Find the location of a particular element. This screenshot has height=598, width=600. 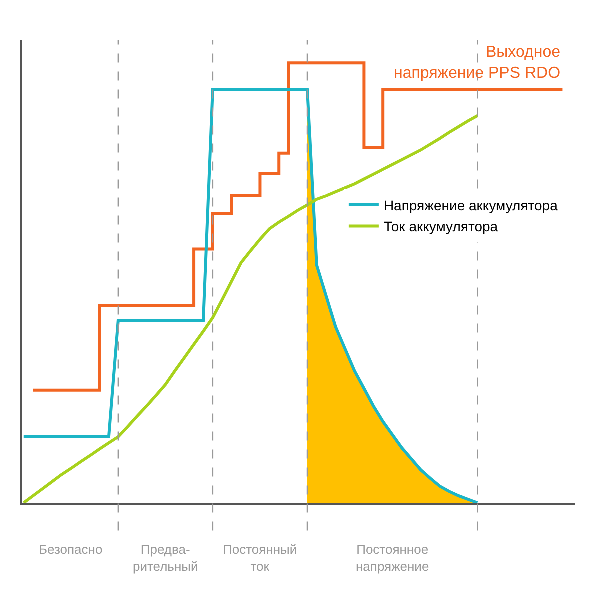

text: Безопасно is located at coordinates (71, 549).